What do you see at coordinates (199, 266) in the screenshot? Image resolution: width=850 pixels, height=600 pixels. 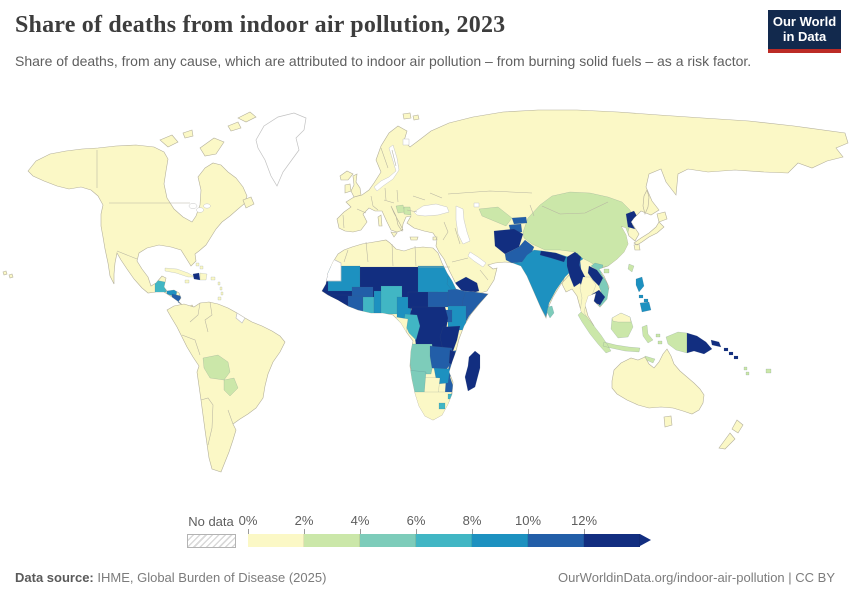 I see `country-bahamas` at bounding box center [199, 266].